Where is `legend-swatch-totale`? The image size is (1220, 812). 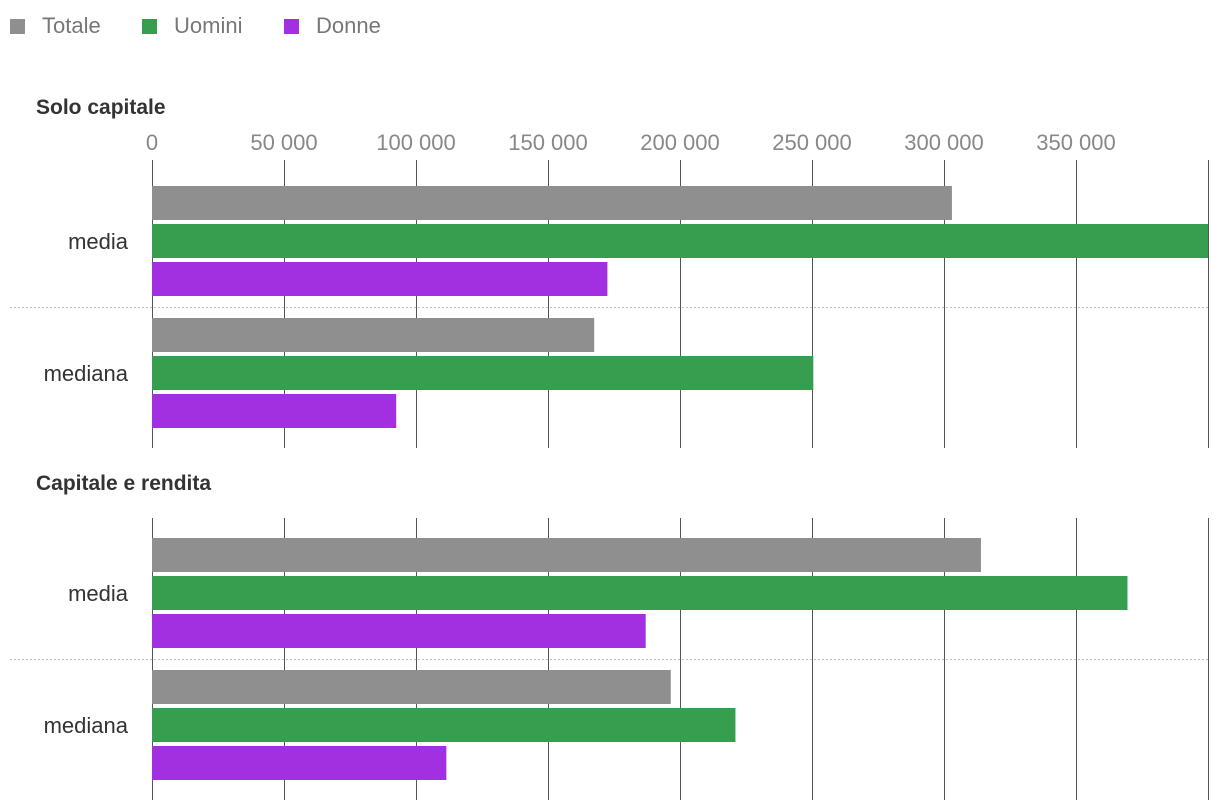 legend-swatch-totale is located at coordinates (17, 26).